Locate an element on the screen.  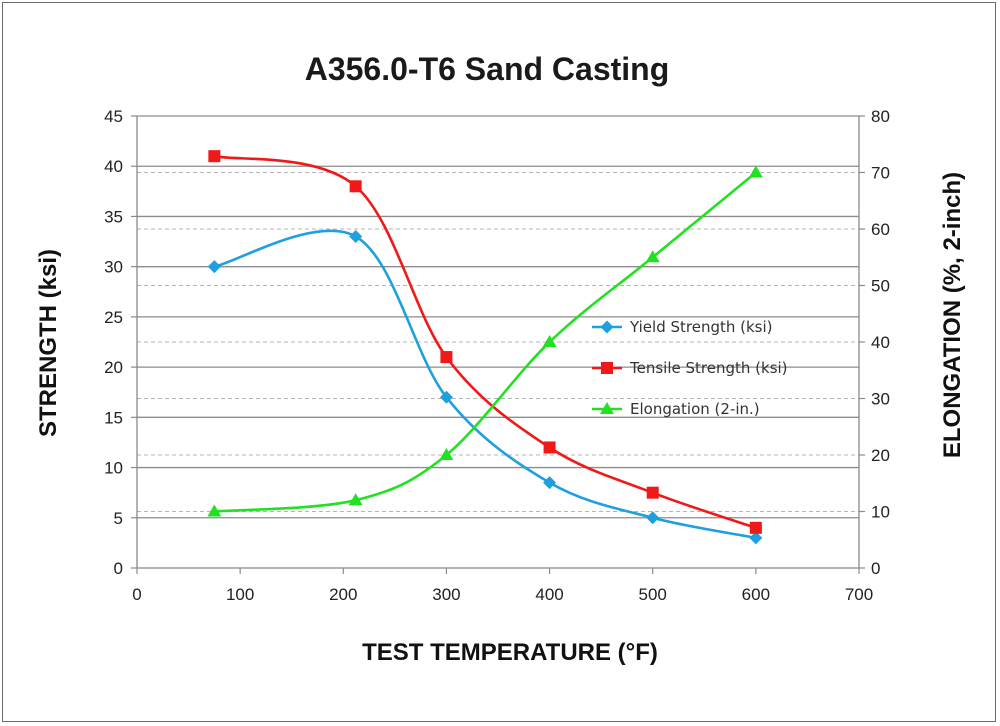
x-tick-label: 700 is located at coordinates (859, 594).